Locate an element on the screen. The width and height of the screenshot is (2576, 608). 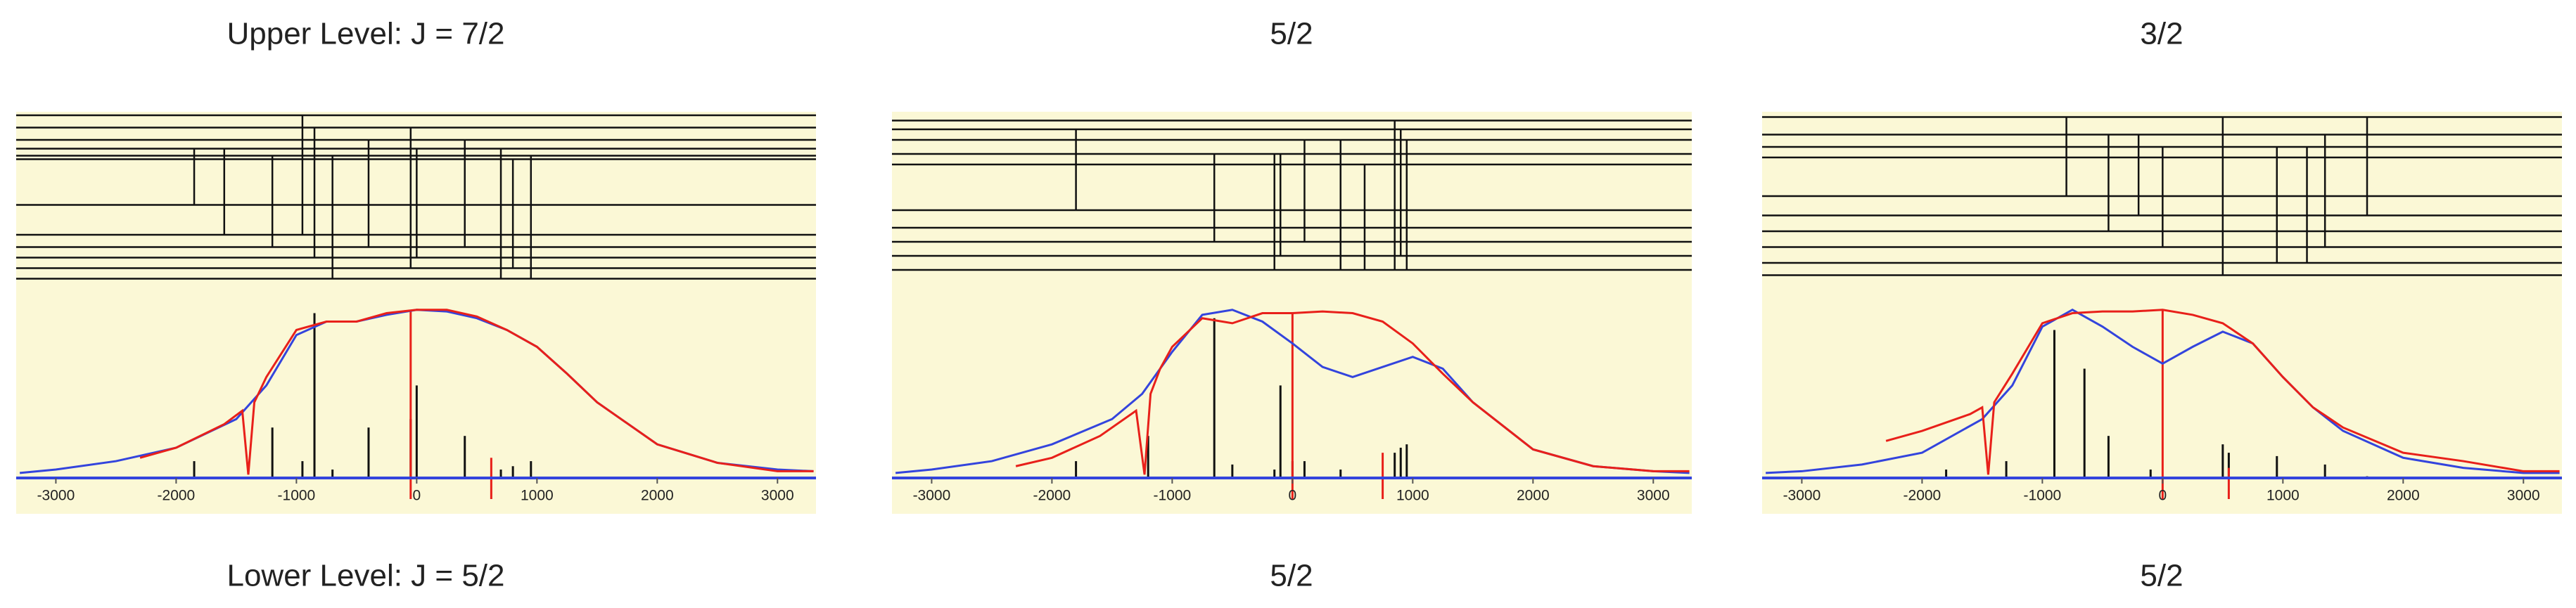
upper-level-label: 3/2 is located at coordinates (2161, 34).